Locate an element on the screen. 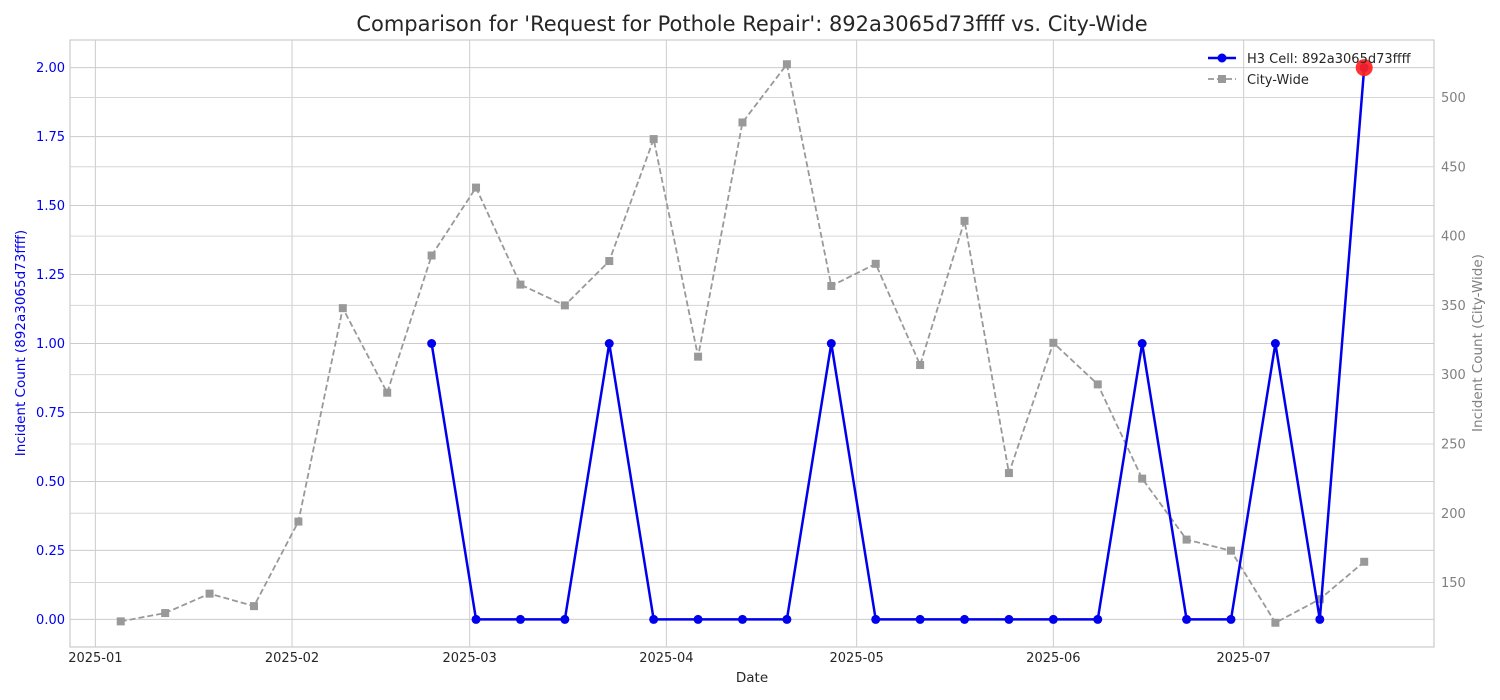  highlight-point is located at coordinates (1364, 68).